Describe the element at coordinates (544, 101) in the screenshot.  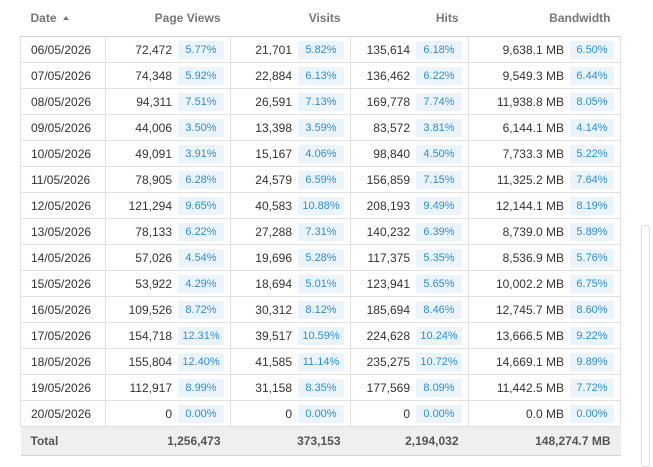
I see `bandwidth-cell-content: 11,938.8 MB 8.05%` at that location.